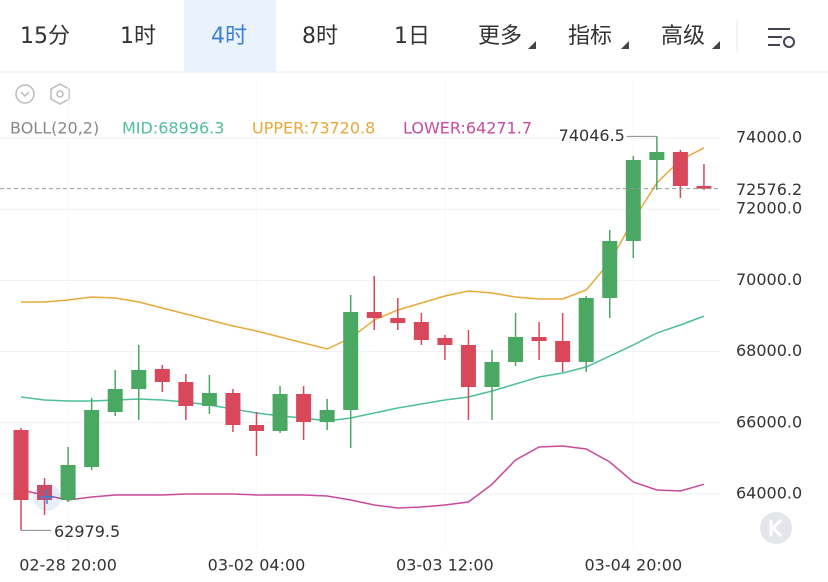  Describe the element at coordinates (500, 36) in the screenshot. I see `tab: 更多` at that location.